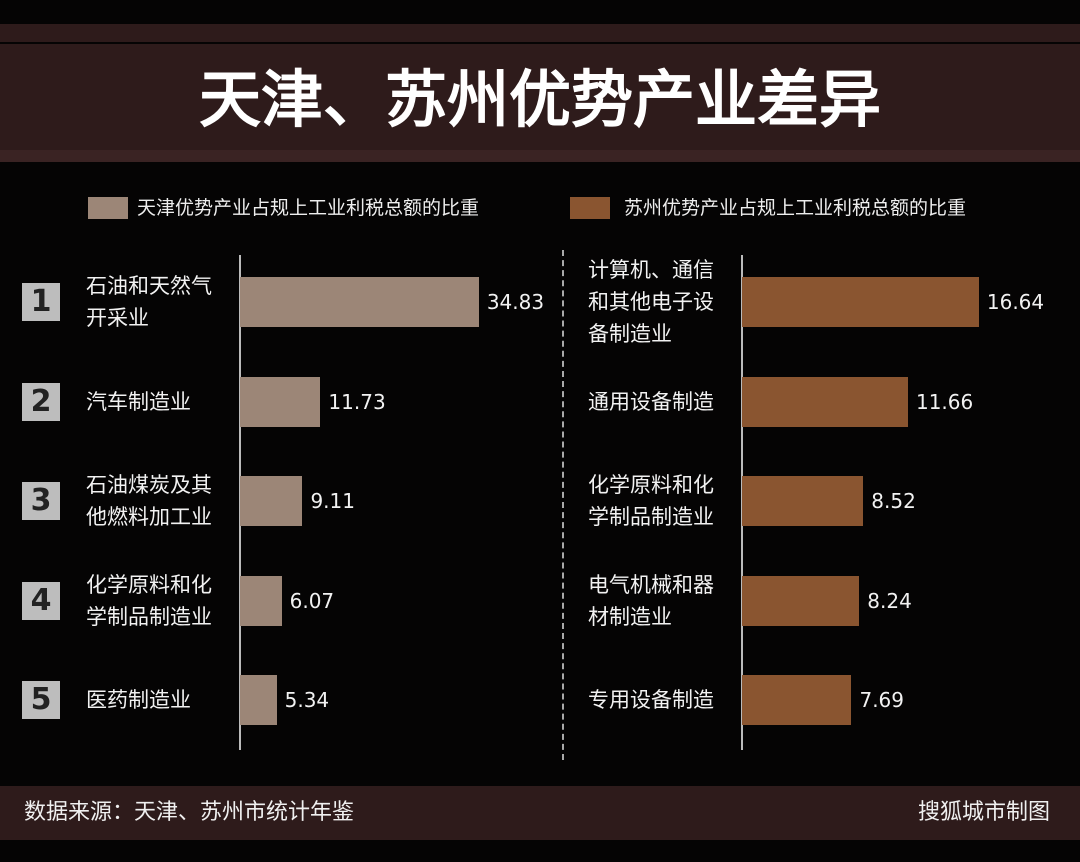  I want to click on category-label: 通用设备制造, so click(651, 402).